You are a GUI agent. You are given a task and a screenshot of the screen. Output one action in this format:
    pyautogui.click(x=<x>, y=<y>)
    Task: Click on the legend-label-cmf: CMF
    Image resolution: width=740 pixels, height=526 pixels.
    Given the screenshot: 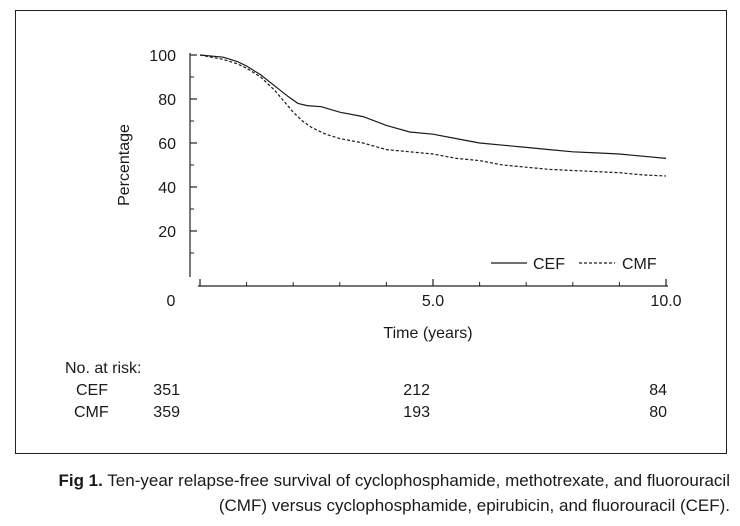 What is the action you would take?
    pyautogui.click(x=639, y=264)
    